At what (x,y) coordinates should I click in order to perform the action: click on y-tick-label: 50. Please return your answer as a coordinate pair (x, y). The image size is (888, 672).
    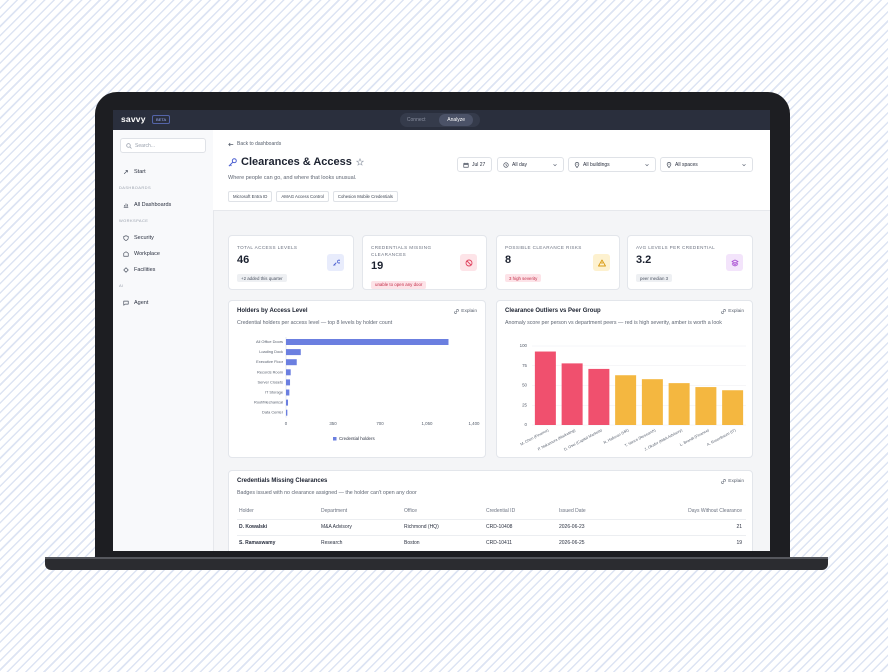
    Looking at the image, I should click on (524, 385).